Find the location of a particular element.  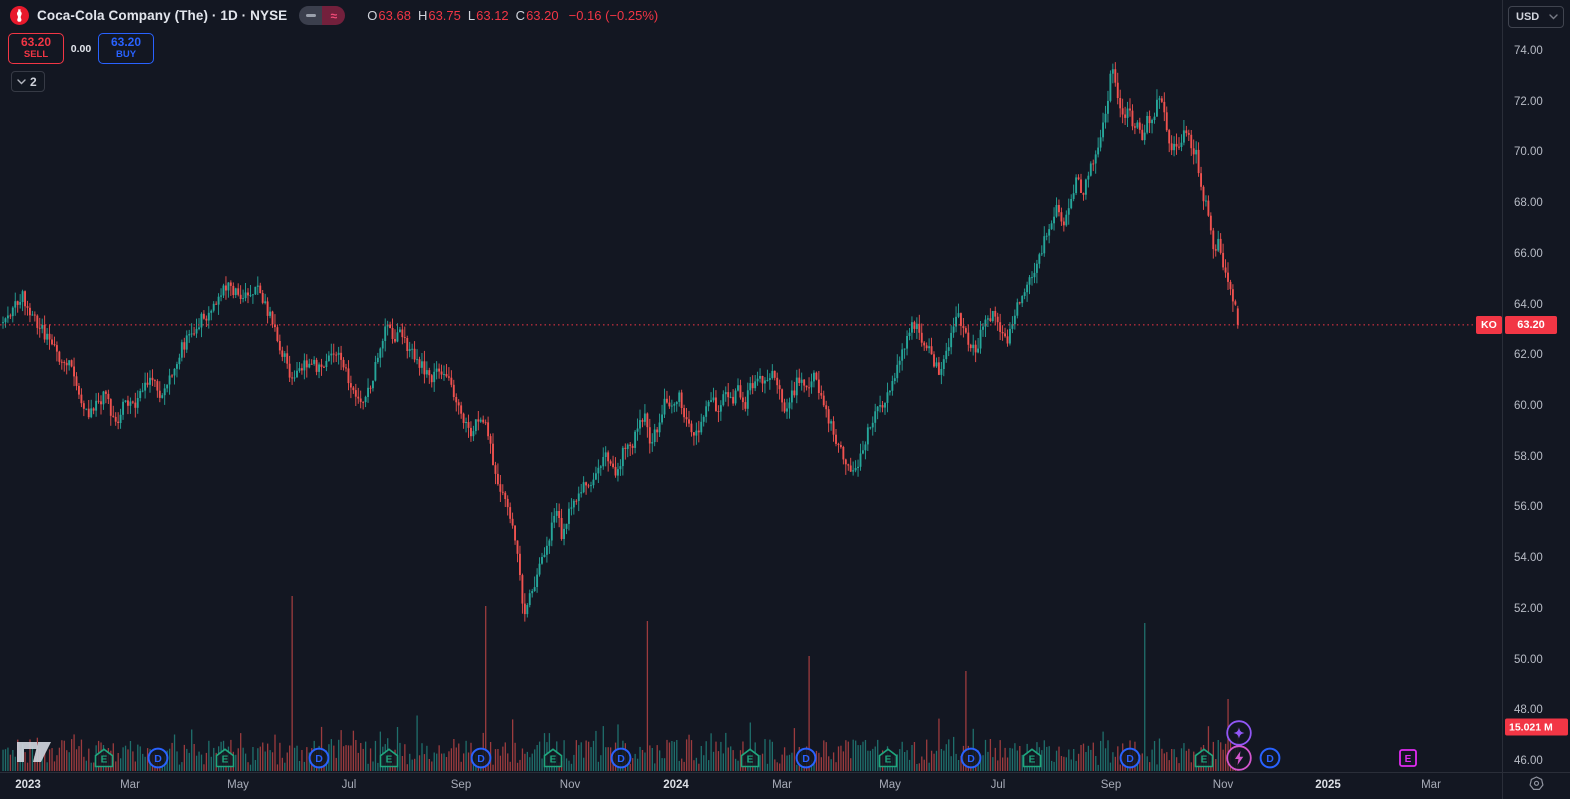

symbol-title: Coca-Cola Company (The) · 1D · NYSE is located at coordinates (162, 15).